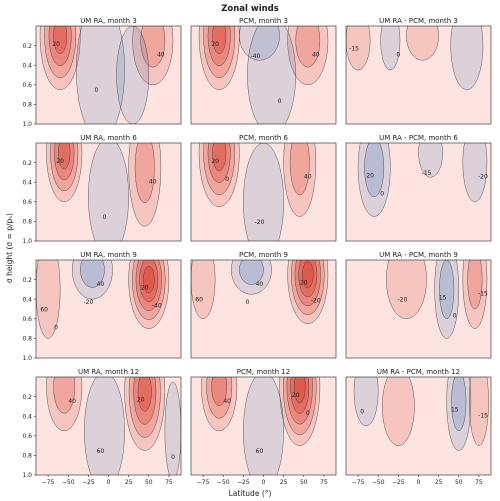 This screenshot has height=501, width=500. Describe the element at coordinates (250, 493) in the screenshot. I see `x-axis-label: Latitude (°)` at that location.